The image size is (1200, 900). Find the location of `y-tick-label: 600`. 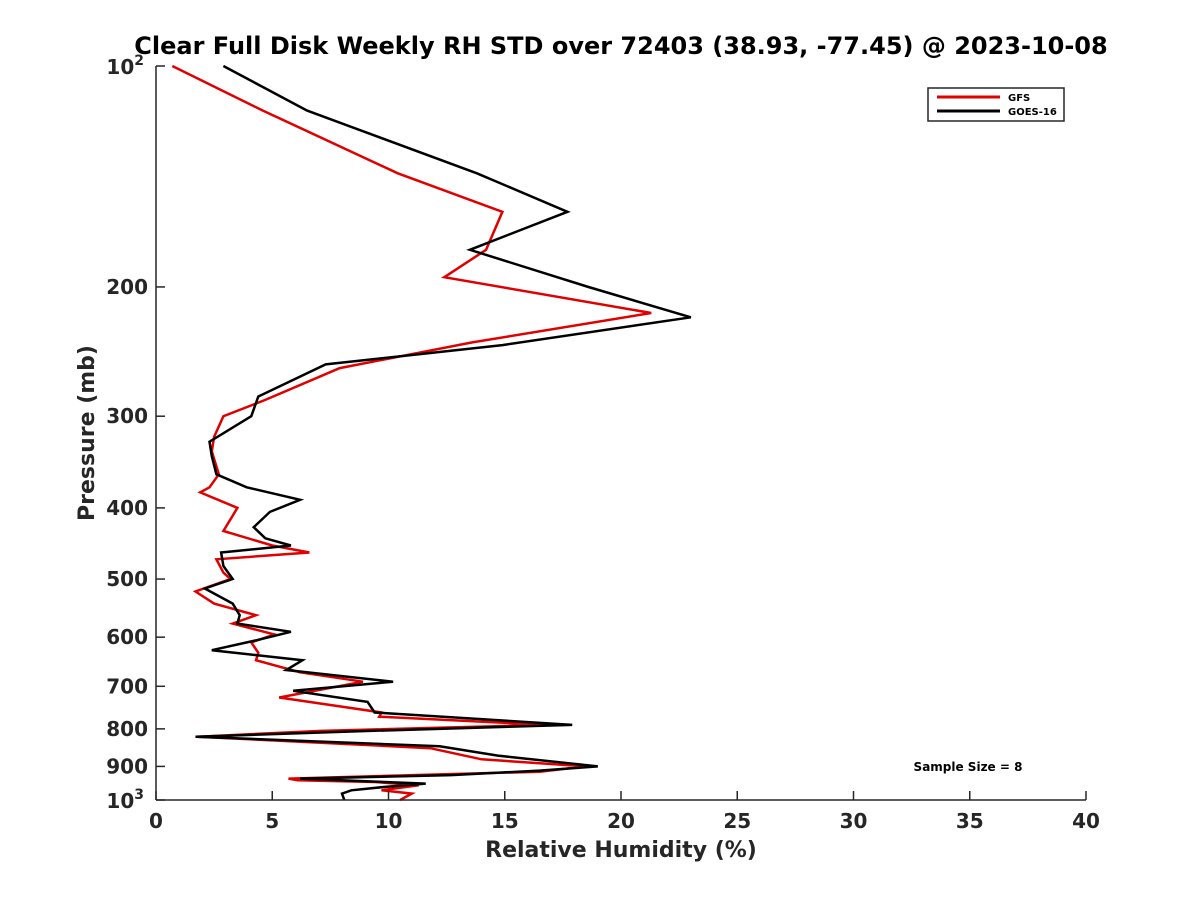

y-tick-label: 600 is located at coordinates (127, 637).